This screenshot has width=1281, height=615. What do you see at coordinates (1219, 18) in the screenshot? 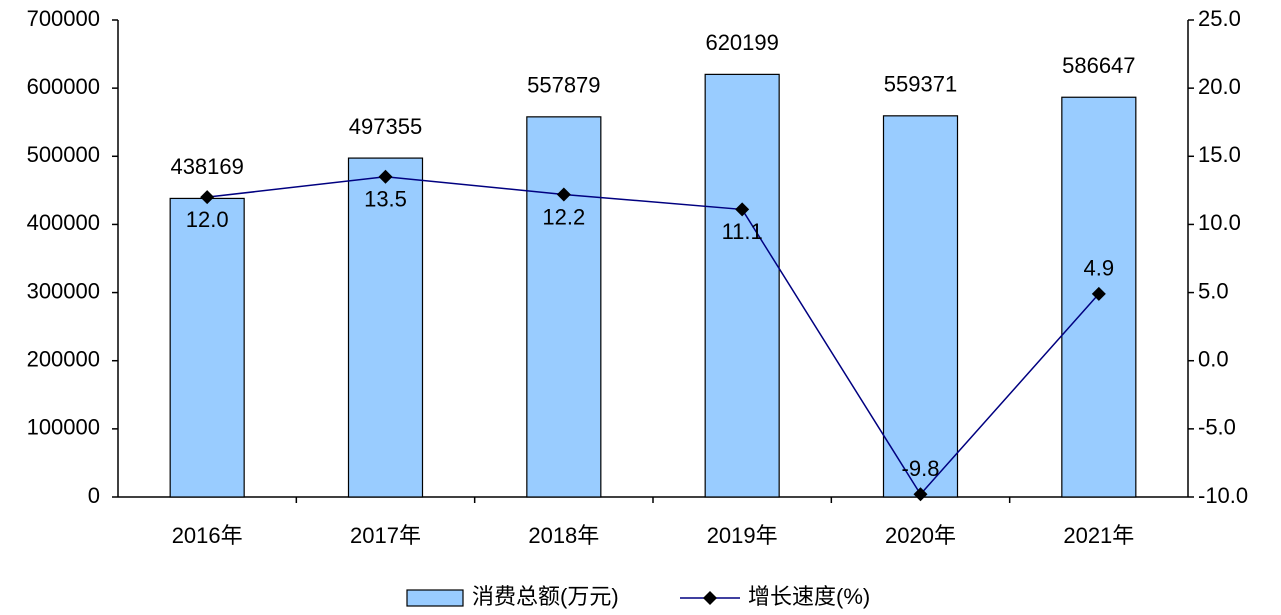
I see `y2-tick-label: 25.0` at bounding box center [1219, 18].